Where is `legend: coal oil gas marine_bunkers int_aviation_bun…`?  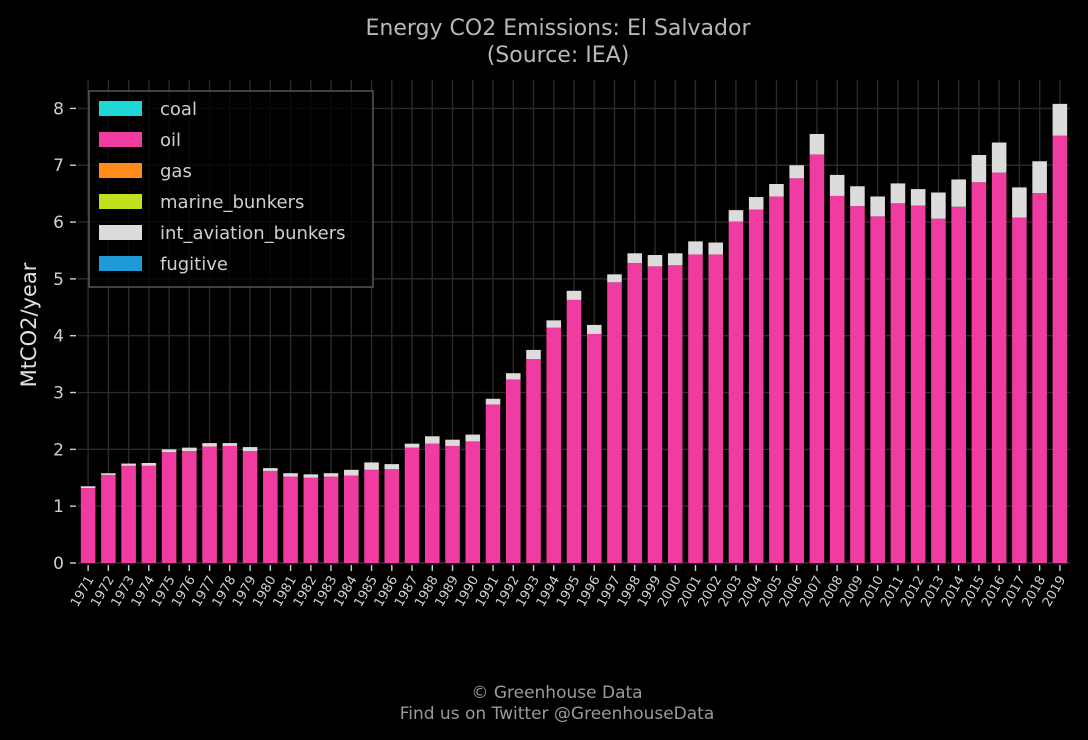
legend: coal oil gas marine_bunkers int_aviation_bun… is located at coordinates (231, 189).